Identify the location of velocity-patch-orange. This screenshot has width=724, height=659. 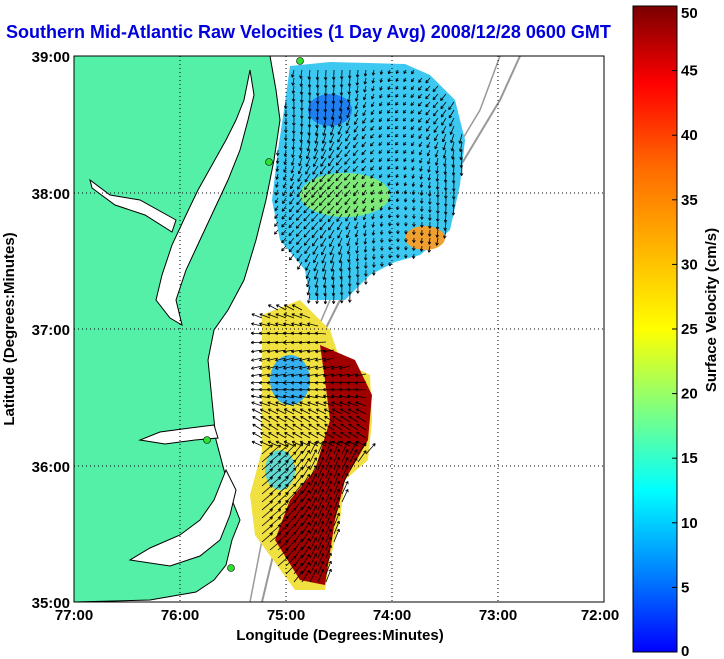
(425, 238).